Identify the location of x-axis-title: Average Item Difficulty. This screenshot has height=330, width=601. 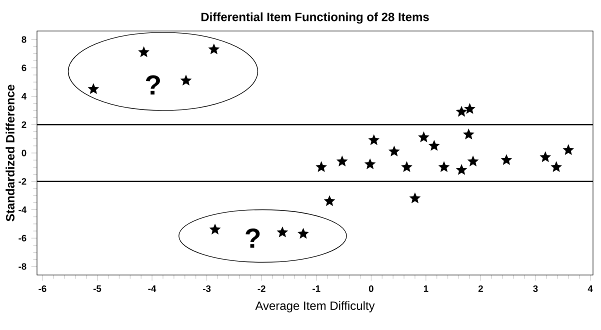
(315, 306).